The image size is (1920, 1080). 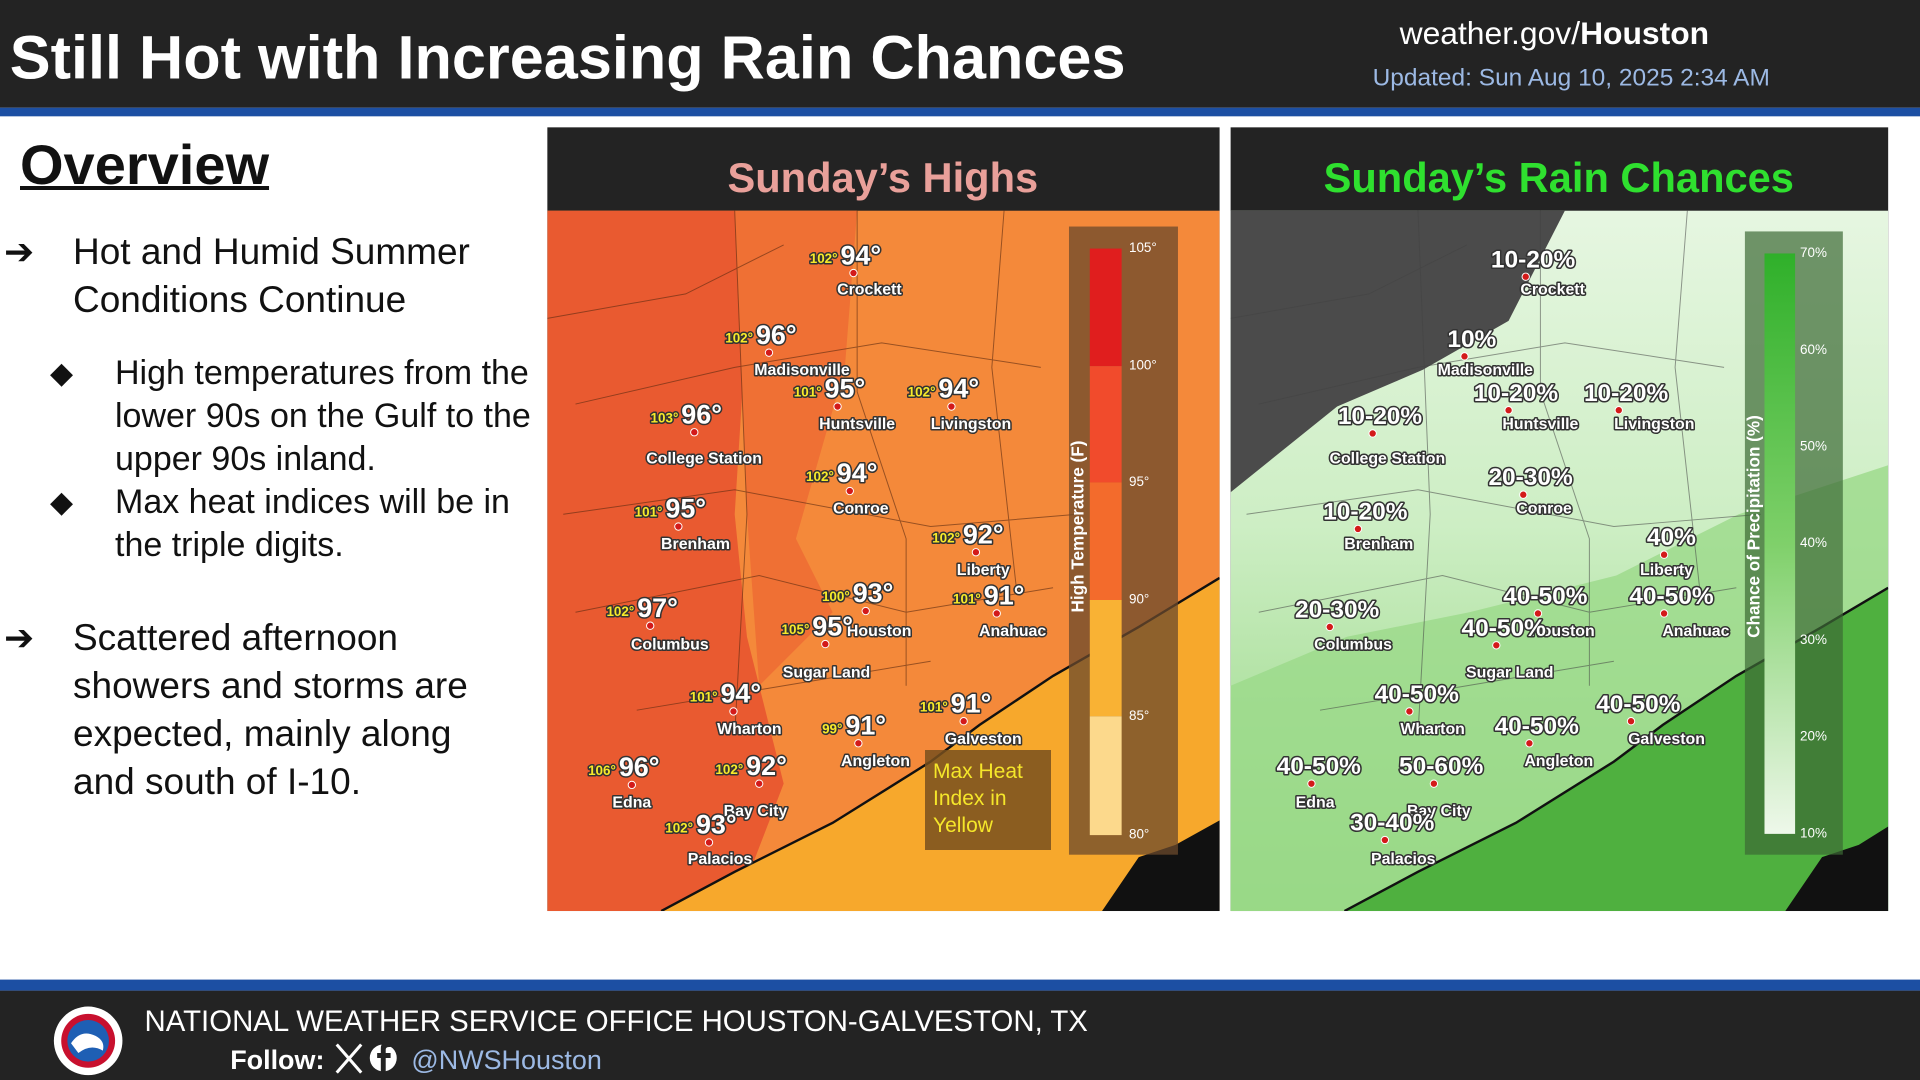 What do you see at coordinates (145, 164) in the screenshot?
I see `overview-heading: Overview` at bounding box center [145, 164].